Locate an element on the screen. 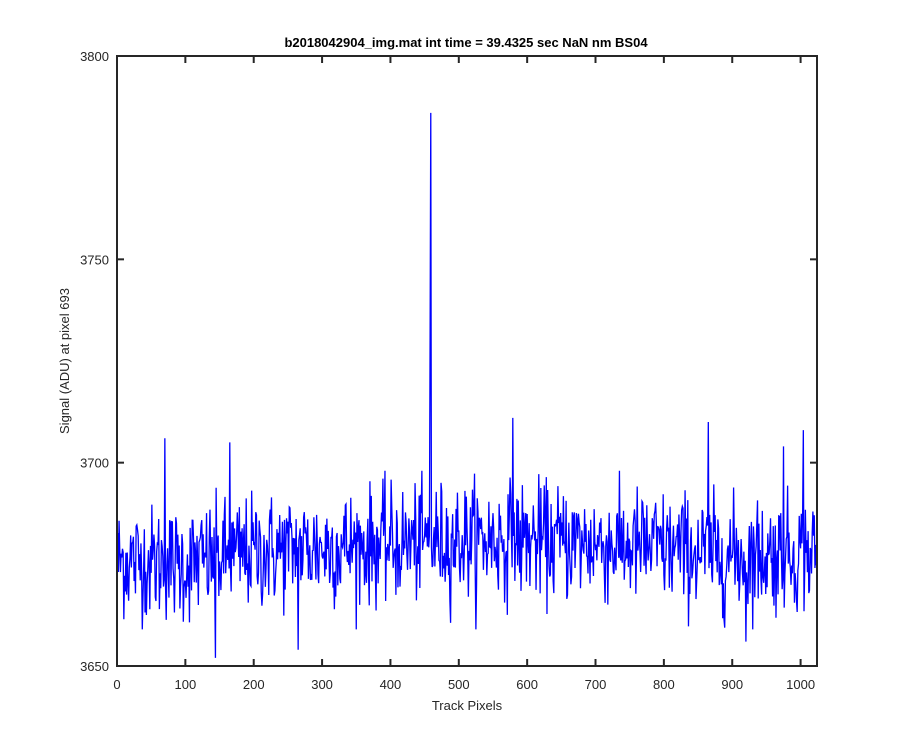 This screenshot has width=900, height=750. x-tick-label-7: 700 is located at coordinates (596, 684).